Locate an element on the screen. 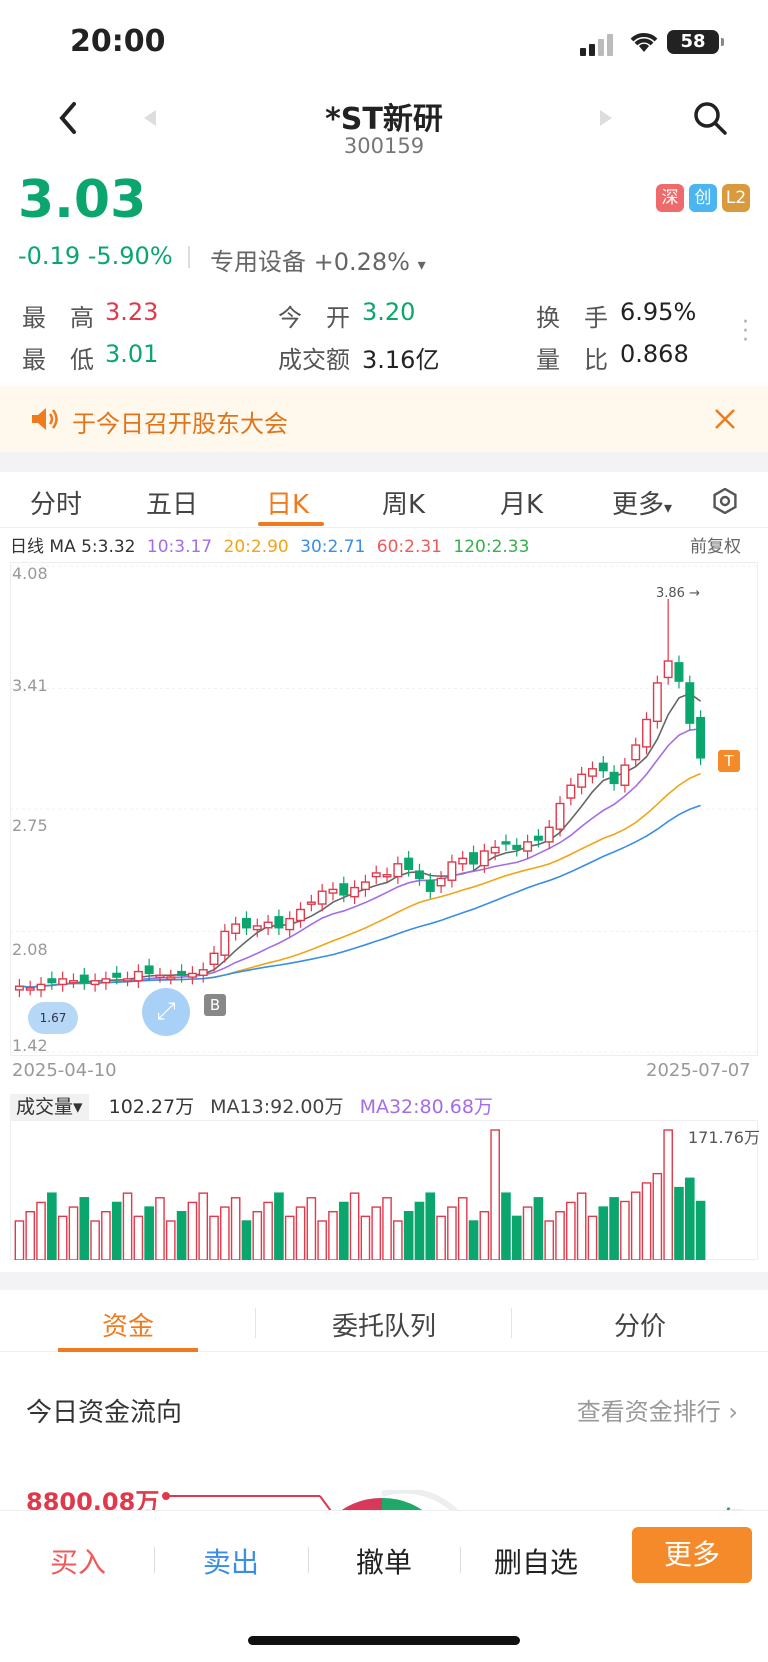  sell-button: 卖出 is located at coordinates (231, 1562).